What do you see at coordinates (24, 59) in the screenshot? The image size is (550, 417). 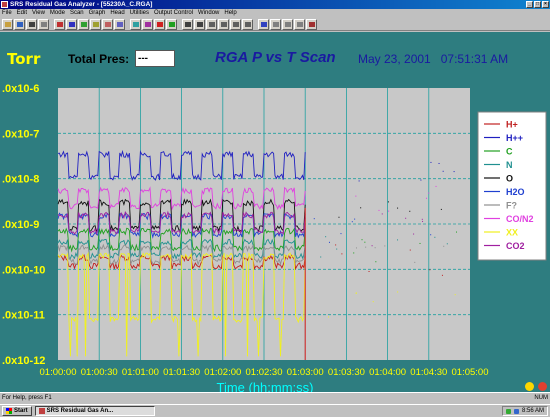 I see `unit-label: Torr` at bounding box center [24, 59].